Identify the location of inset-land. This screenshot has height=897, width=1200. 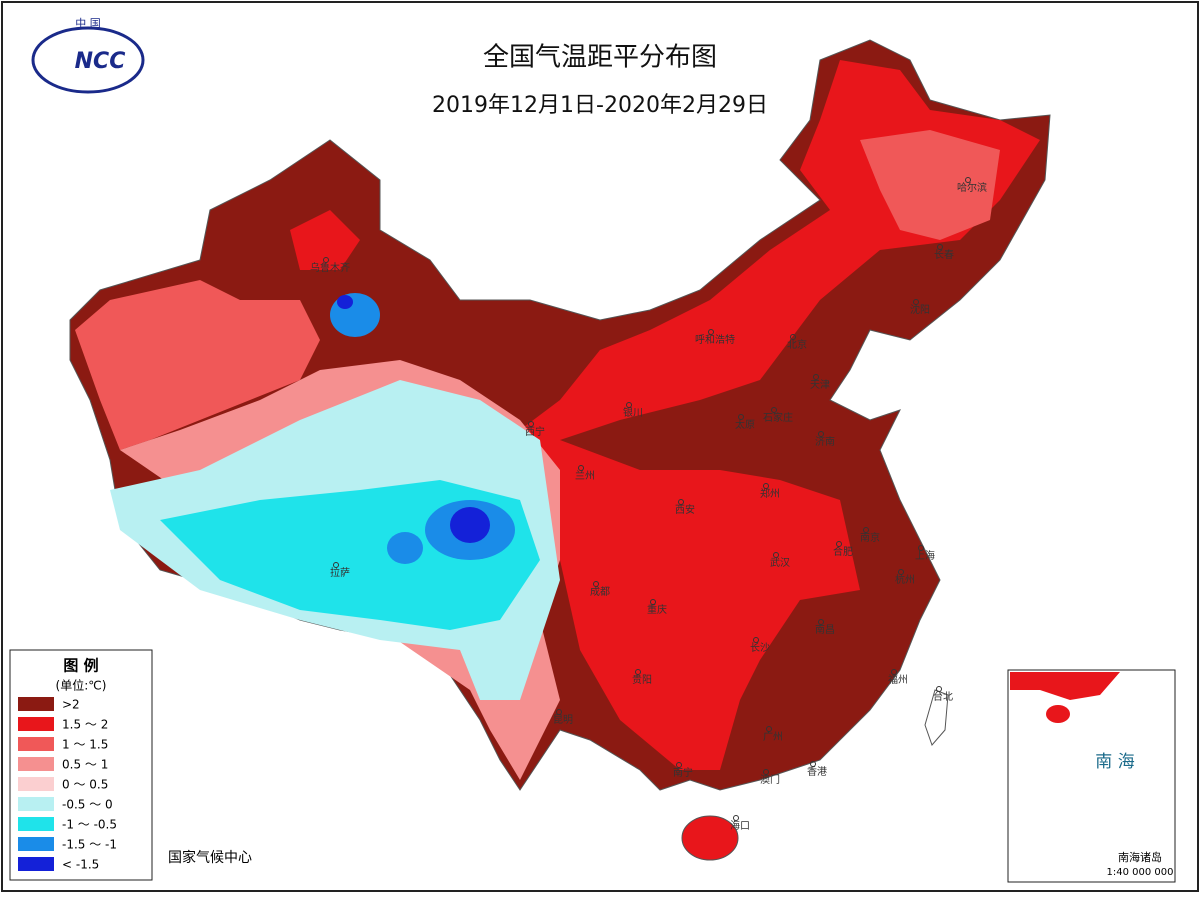
(1065, 686).